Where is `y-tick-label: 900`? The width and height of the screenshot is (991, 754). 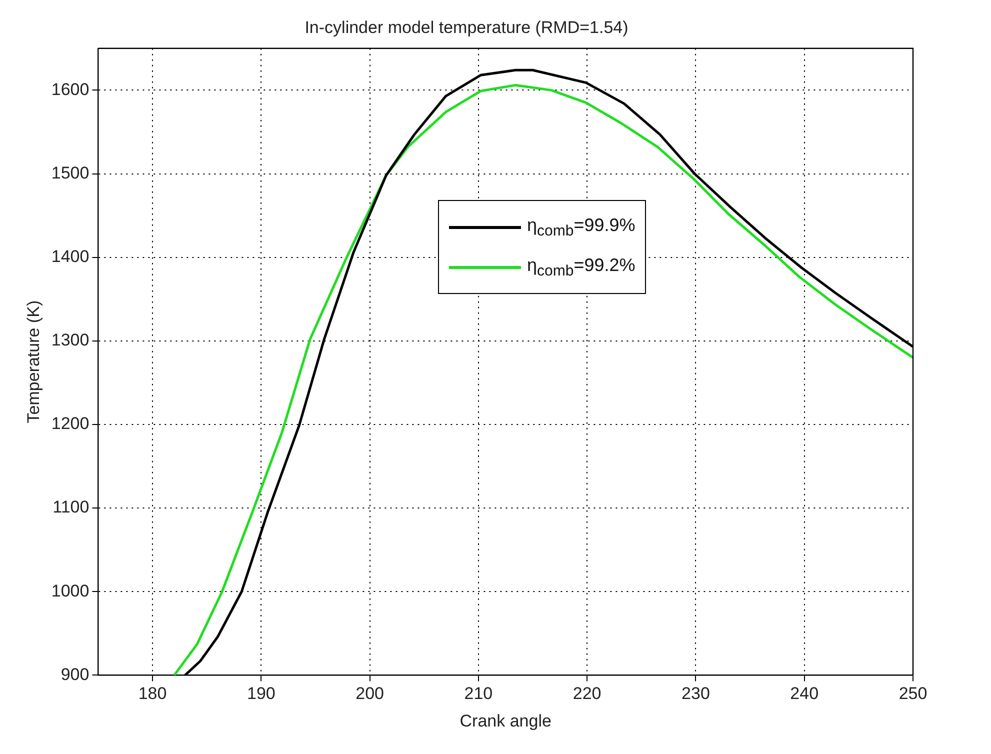
y-tick-label: 900 is located at coordinates (75, 674).